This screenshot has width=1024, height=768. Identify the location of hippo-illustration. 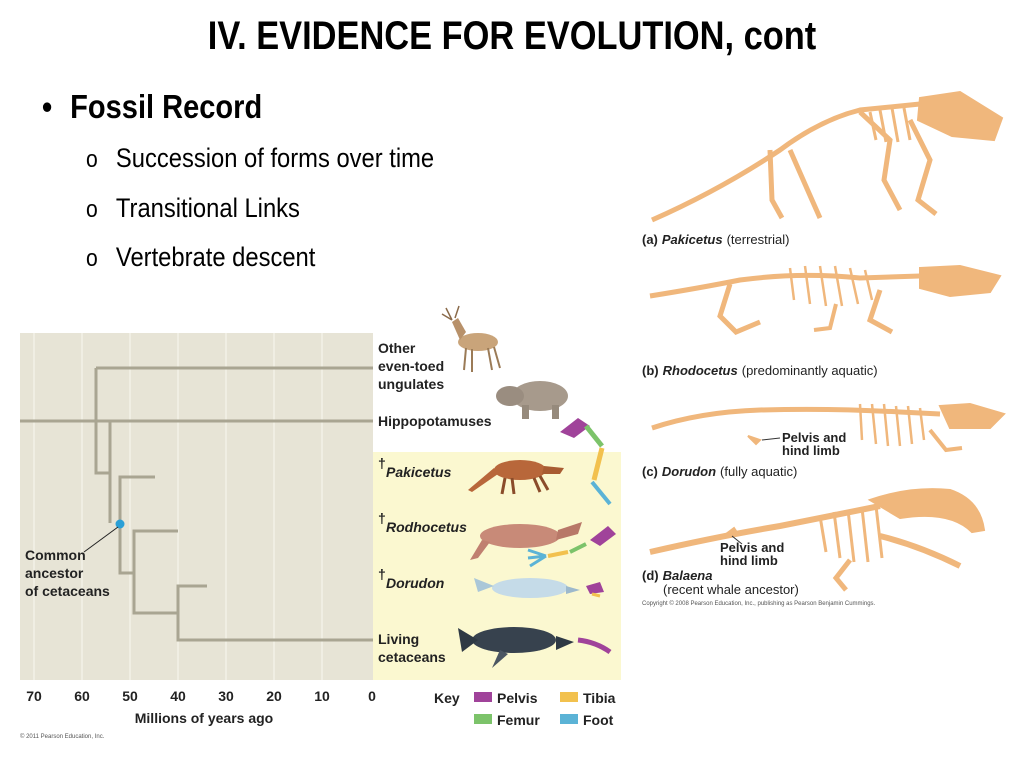
(532, 400).